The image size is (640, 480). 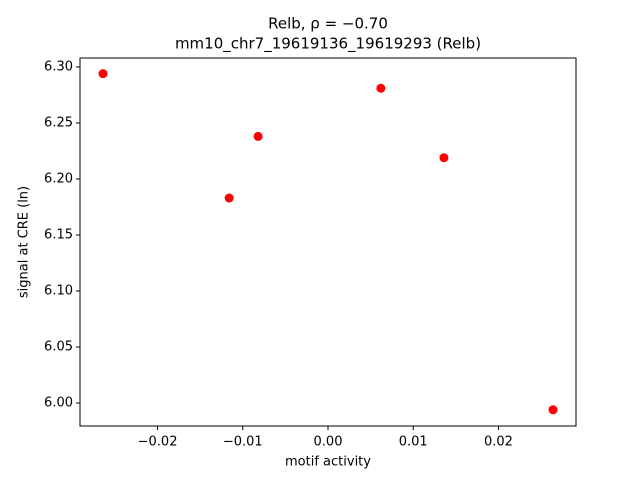 I want to click on chart-subtitle: mm10_chr7_19619136_19619293 (Relb), so click(x=328, y=44).